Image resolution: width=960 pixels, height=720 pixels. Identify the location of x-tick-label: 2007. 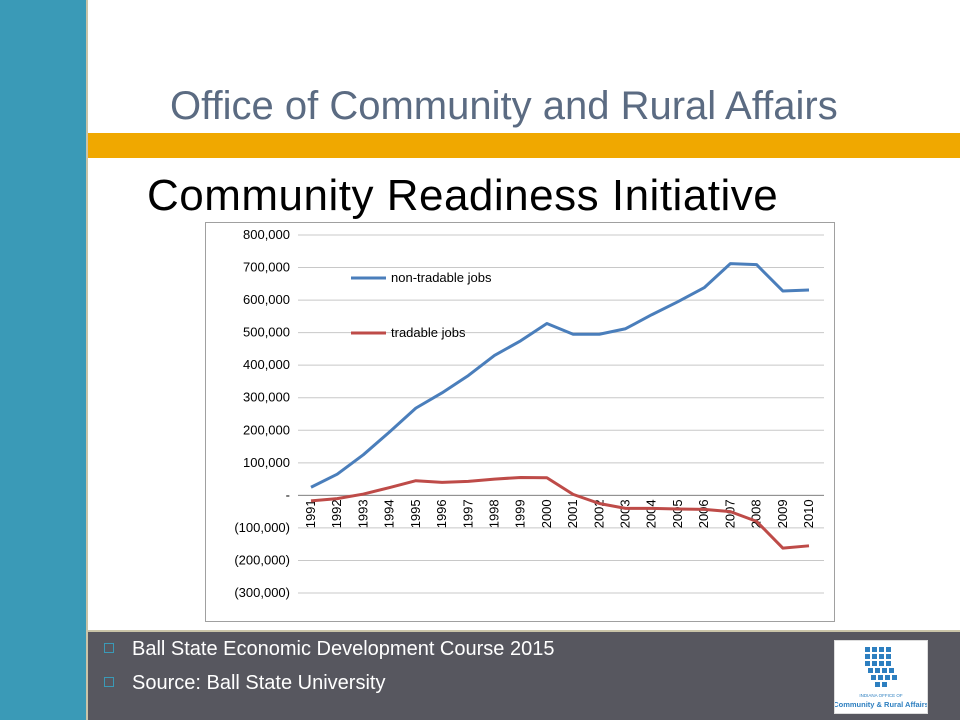
(729, 513).